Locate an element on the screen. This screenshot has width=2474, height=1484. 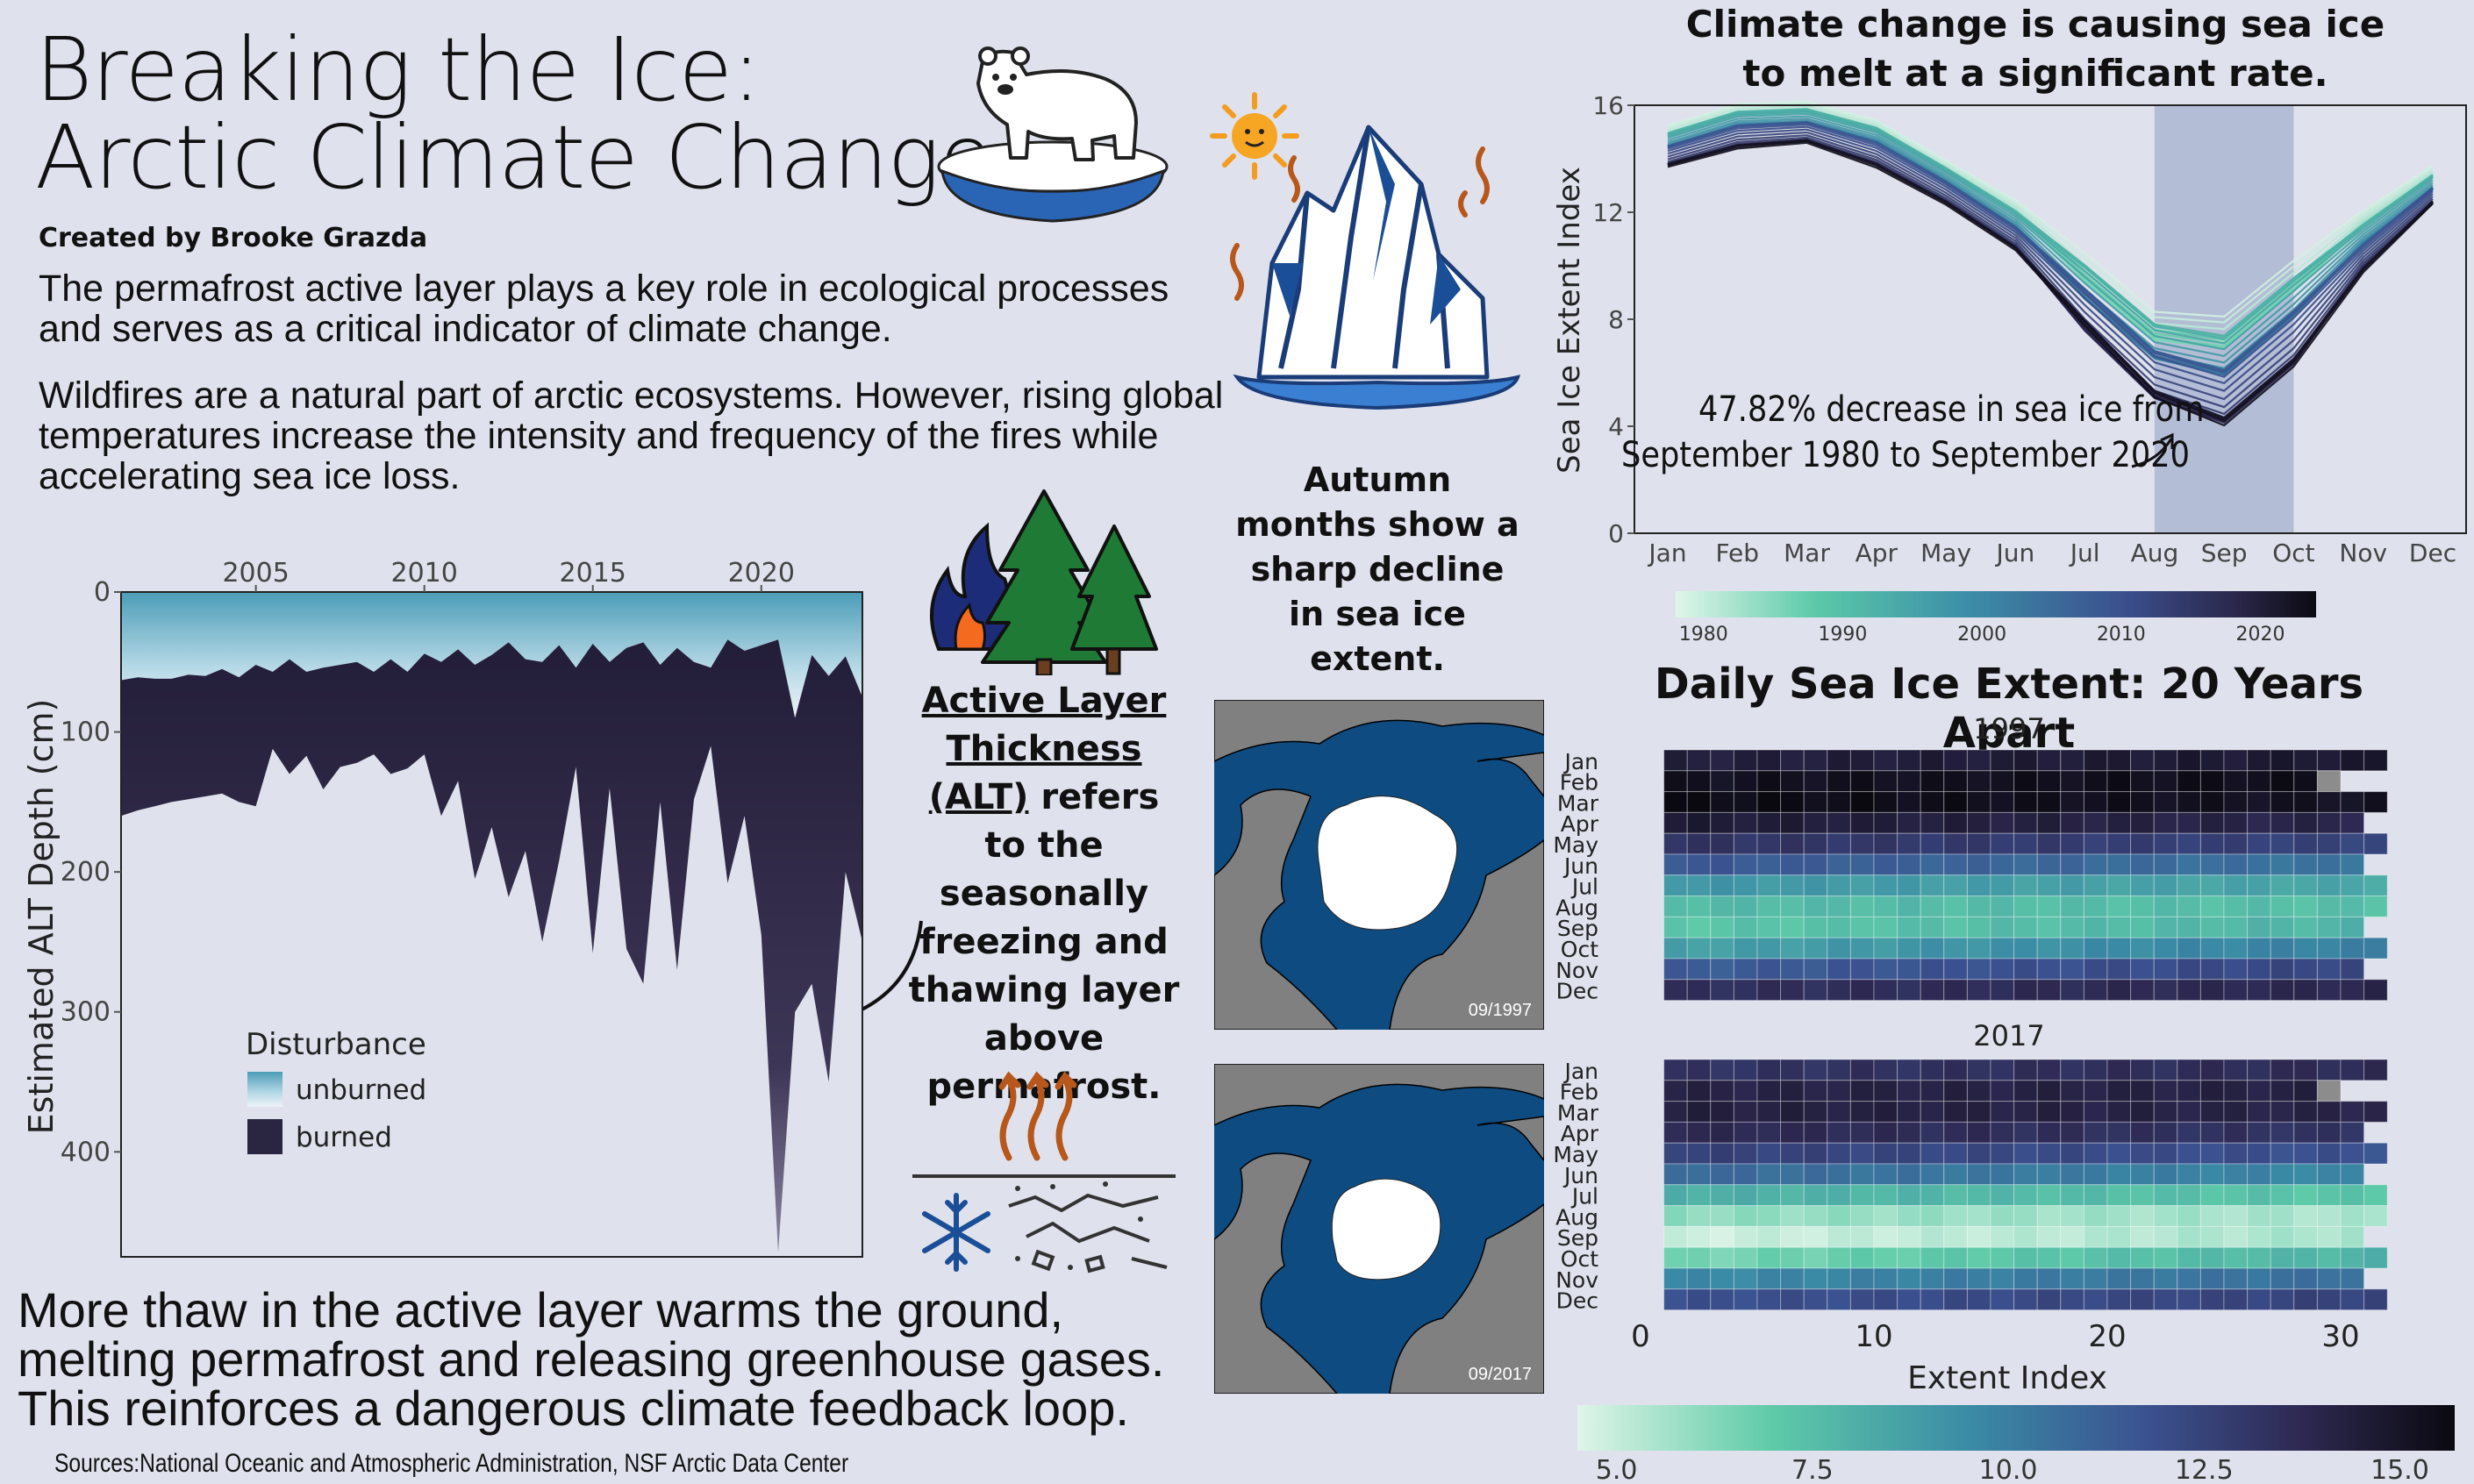
series-line-2012 is located at coordinates (2050, 271).